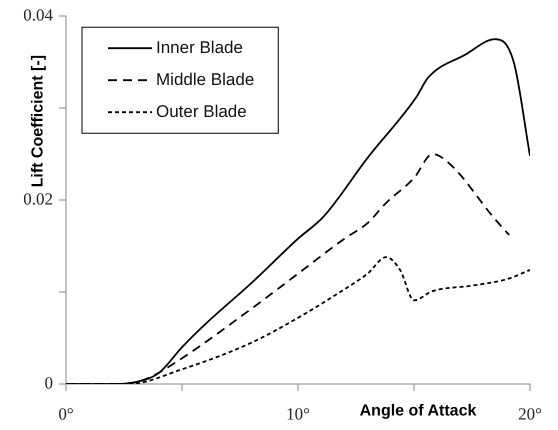 This screenshot has width=558, height=430. I want to click on x-axis-title: Angle of Attack, so click(418, 411).